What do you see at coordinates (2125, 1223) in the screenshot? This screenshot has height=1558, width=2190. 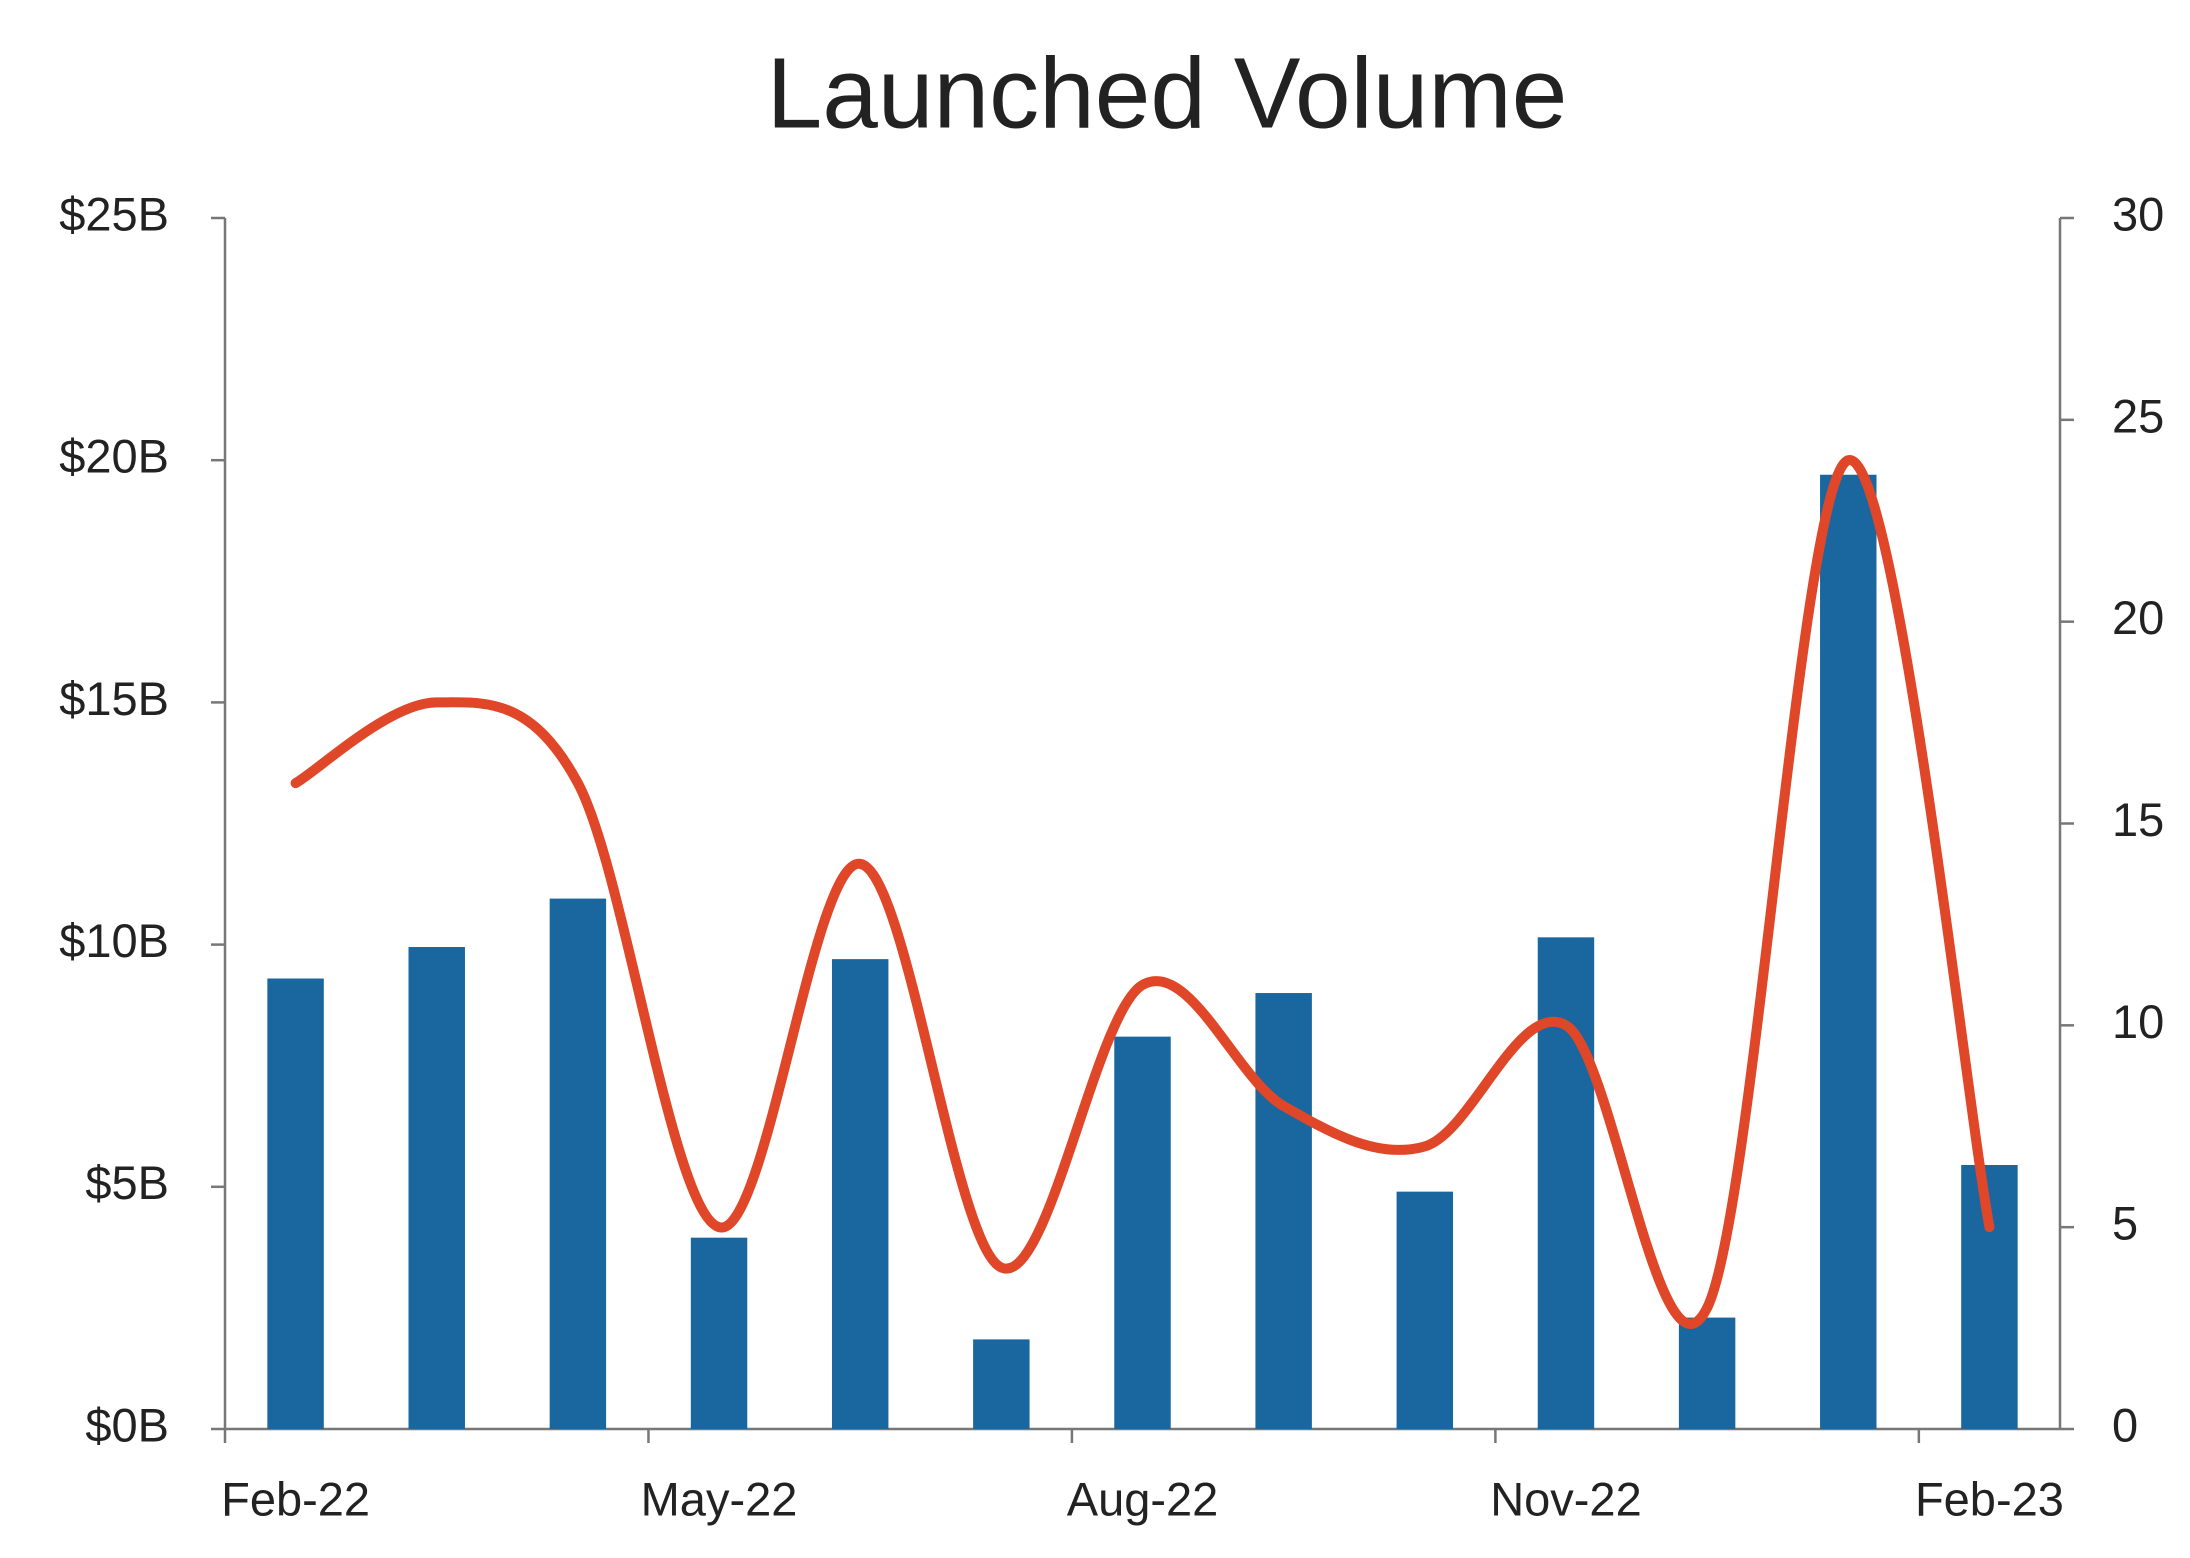 I see `y2-tick-label: 5` at bounding box center [2125, 1223].